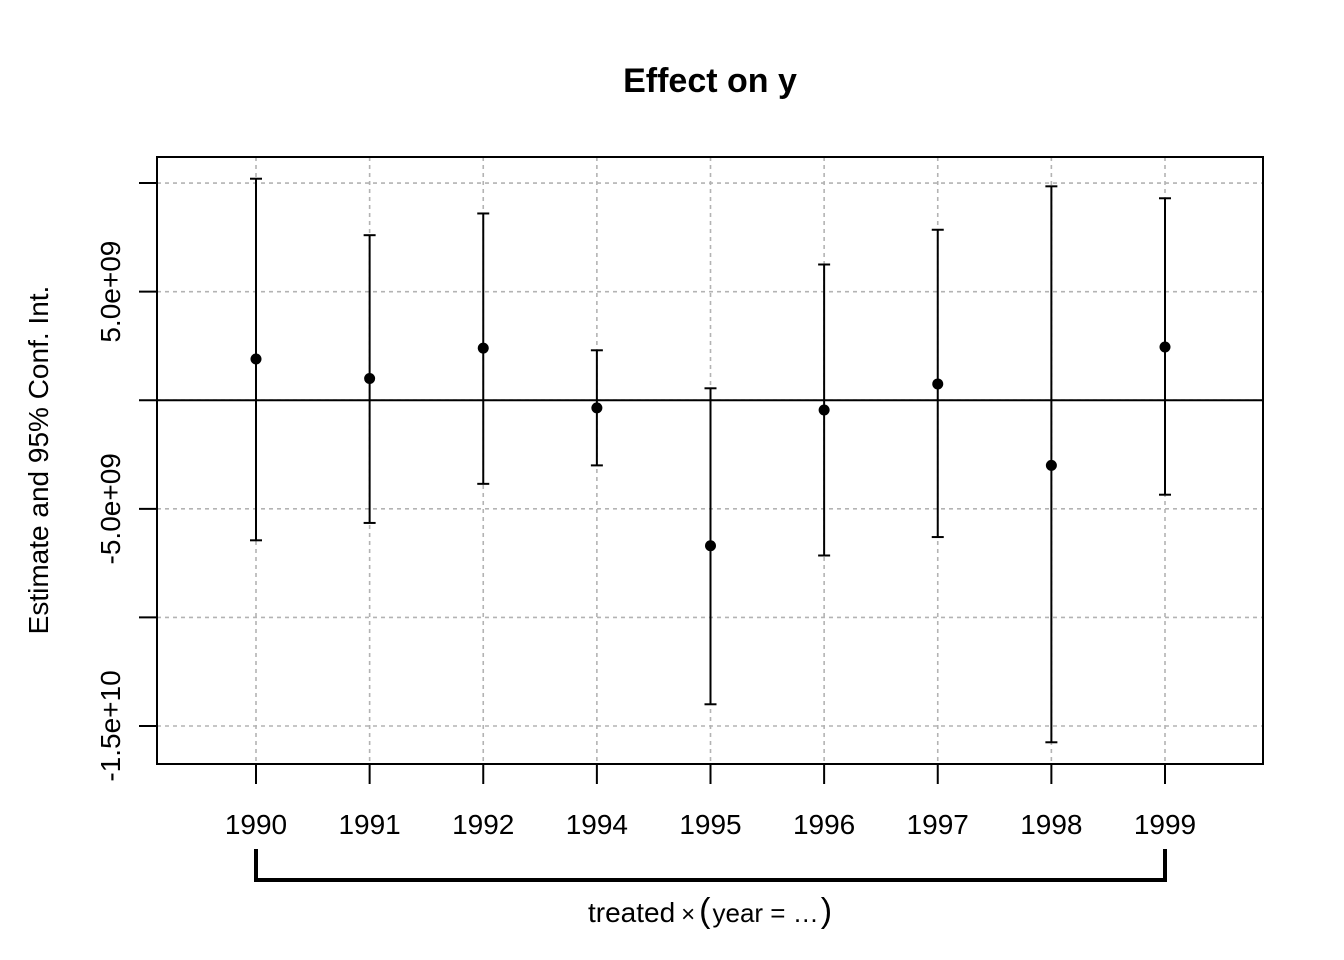 Image resolution: width=1344 pixels, height=960 pixels. I want to click on y-axis-title: Estimate and 95% Conf. Int., so click(38, 460).